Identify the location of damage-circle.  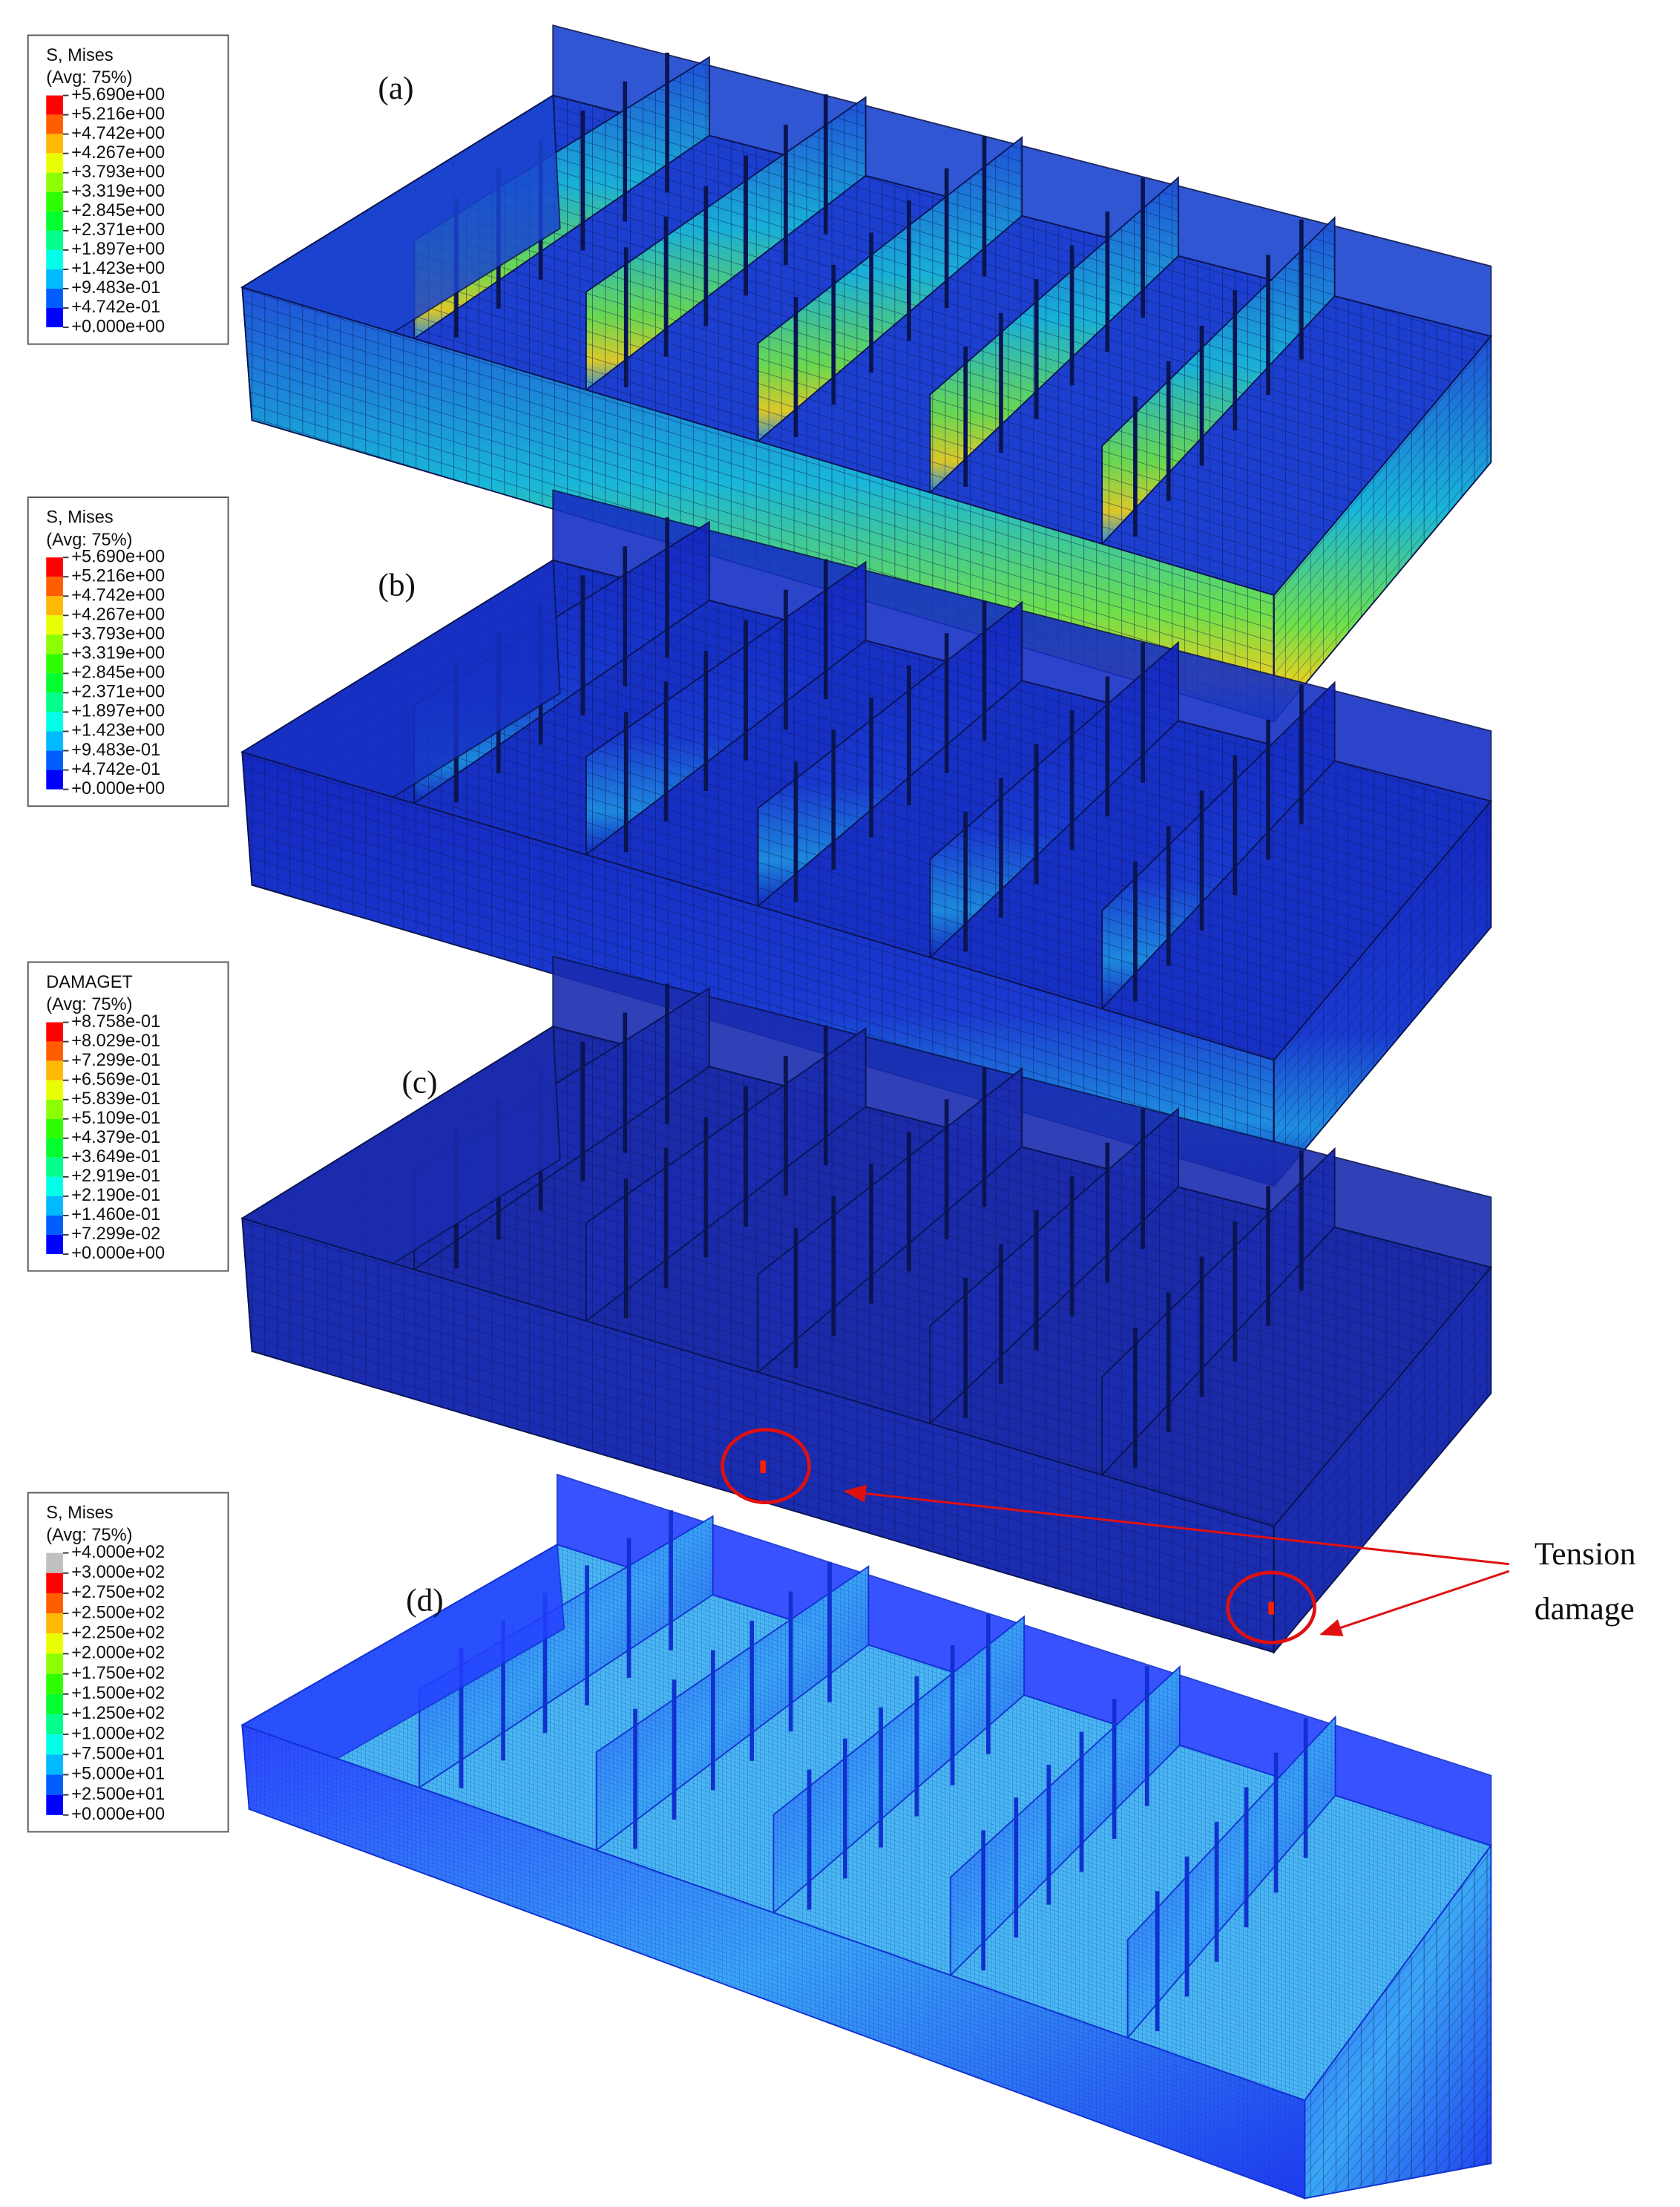
(1271, 1607).